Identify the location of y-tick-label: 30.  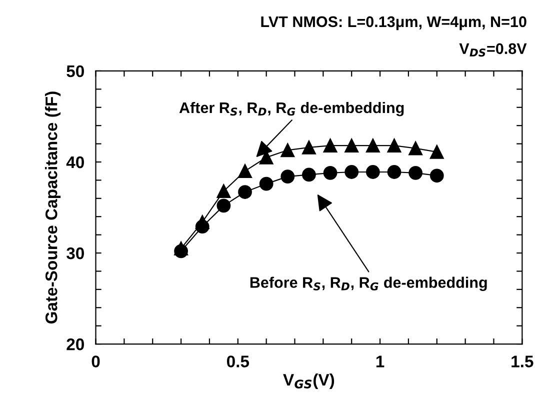
(75, 253).